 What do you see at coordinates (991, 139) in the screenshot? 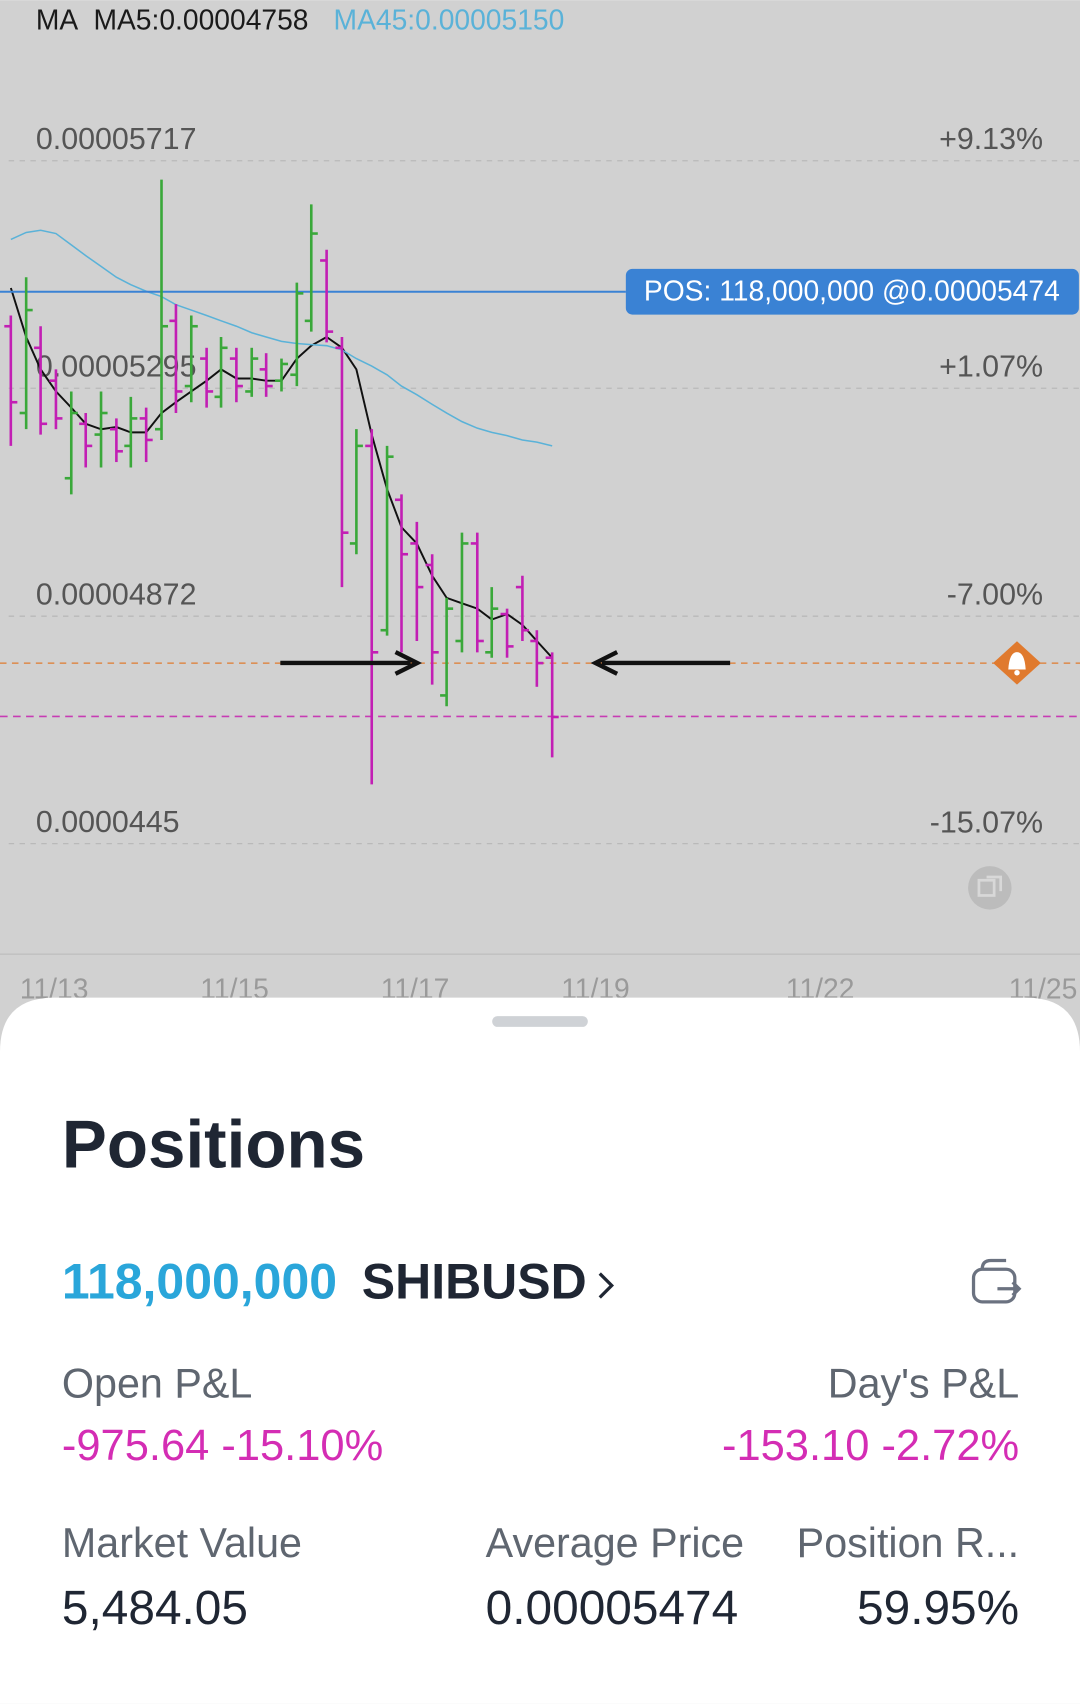
I see `y2-tick-label: +9.13%` at bounding box center [991, 139].